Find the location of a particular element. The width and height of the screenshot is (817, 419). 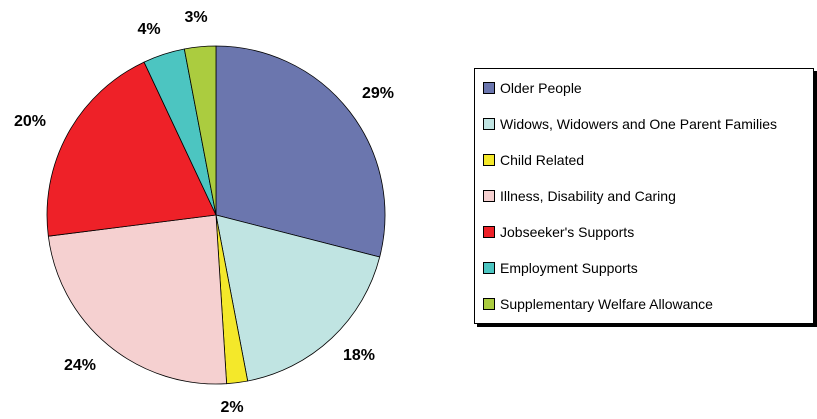

legend-swatch-employment is located at coordinates (489, 268).